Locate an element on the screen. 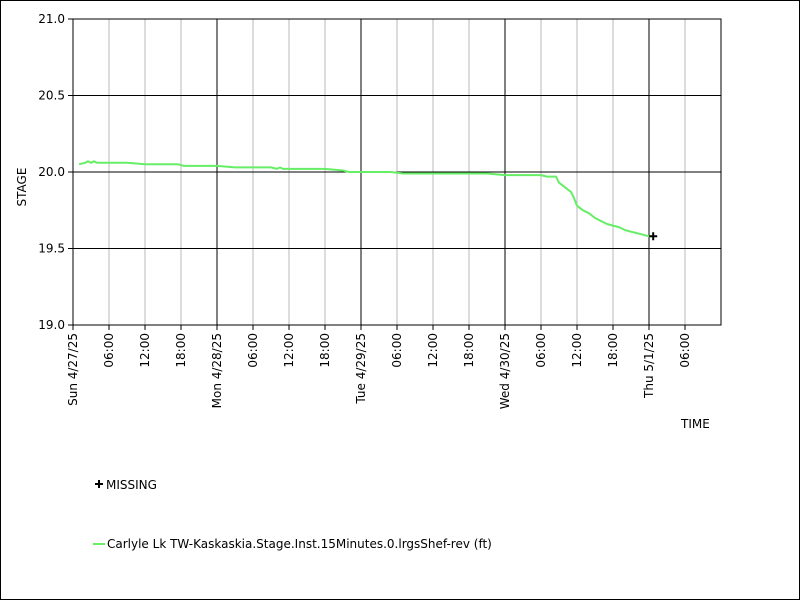 The image size is (800, 604). missing-point-marker is located at coordinates (653, 236).